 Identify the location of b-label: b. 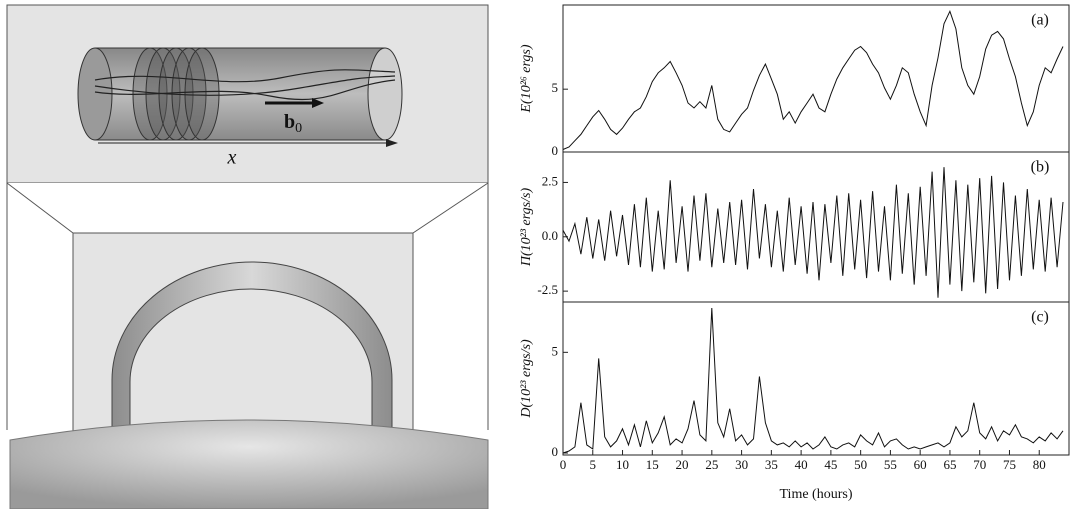
(289, 122).